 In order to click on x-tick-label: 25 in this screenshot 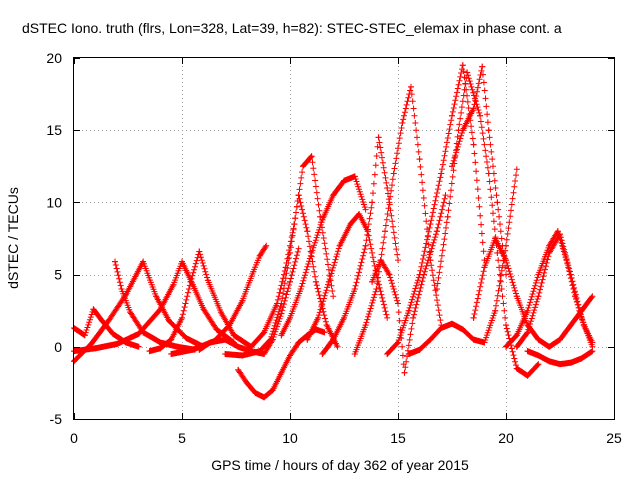, I will do `click(614, 438)`.